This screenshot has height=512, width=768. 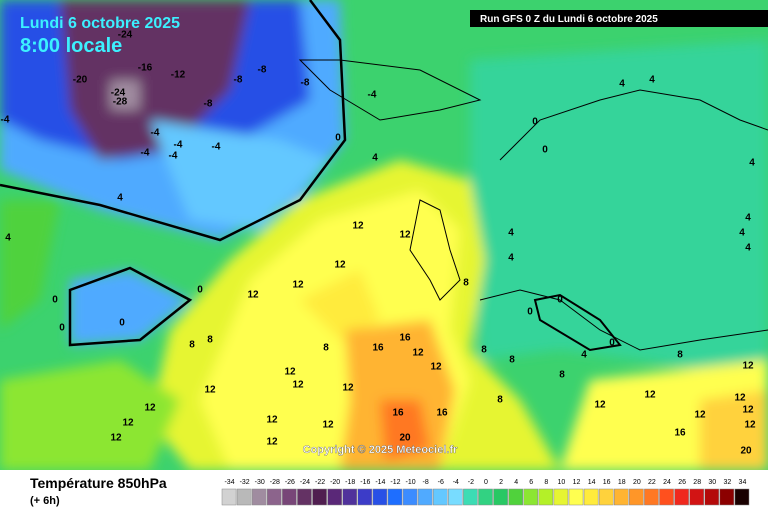 I want to click on zero-contour, so click(x=130, y=306).